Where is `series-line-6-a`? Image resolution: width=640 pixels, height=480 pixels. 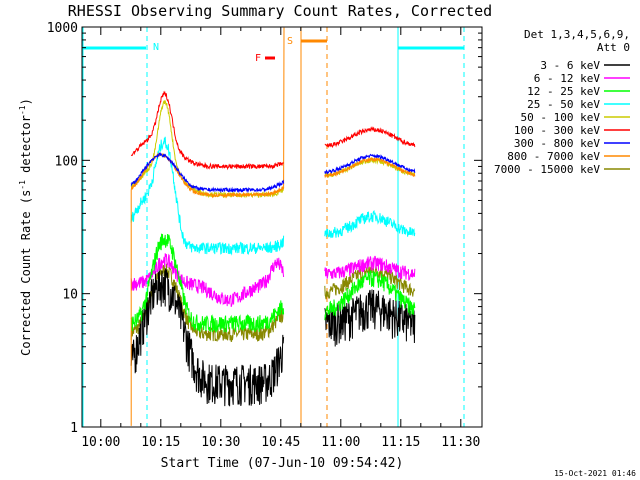
series-line-6-a is located at coordinates (207, 172).